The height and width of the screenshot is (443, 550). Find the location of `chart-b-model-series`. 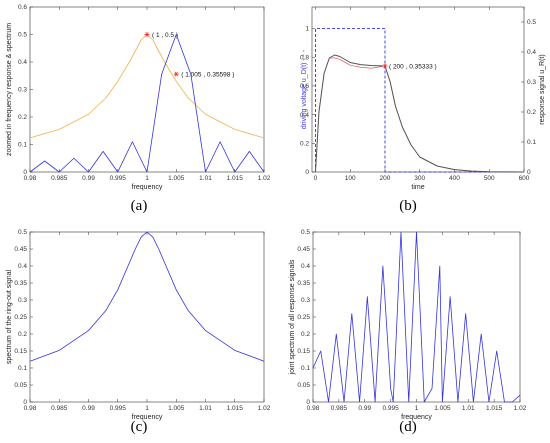

chart-b-model-series is located at coordinates (420, 115).